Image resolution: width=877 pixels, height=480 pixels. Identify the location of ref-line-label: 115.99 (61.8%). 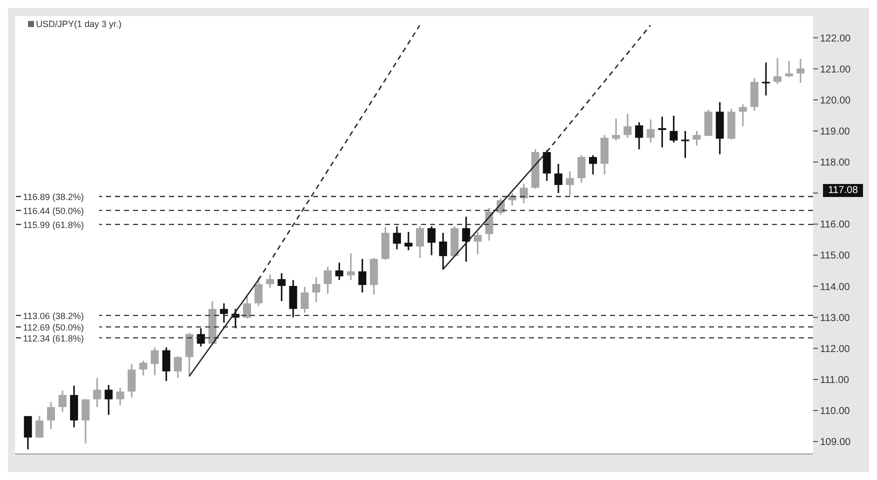
(53, 225).